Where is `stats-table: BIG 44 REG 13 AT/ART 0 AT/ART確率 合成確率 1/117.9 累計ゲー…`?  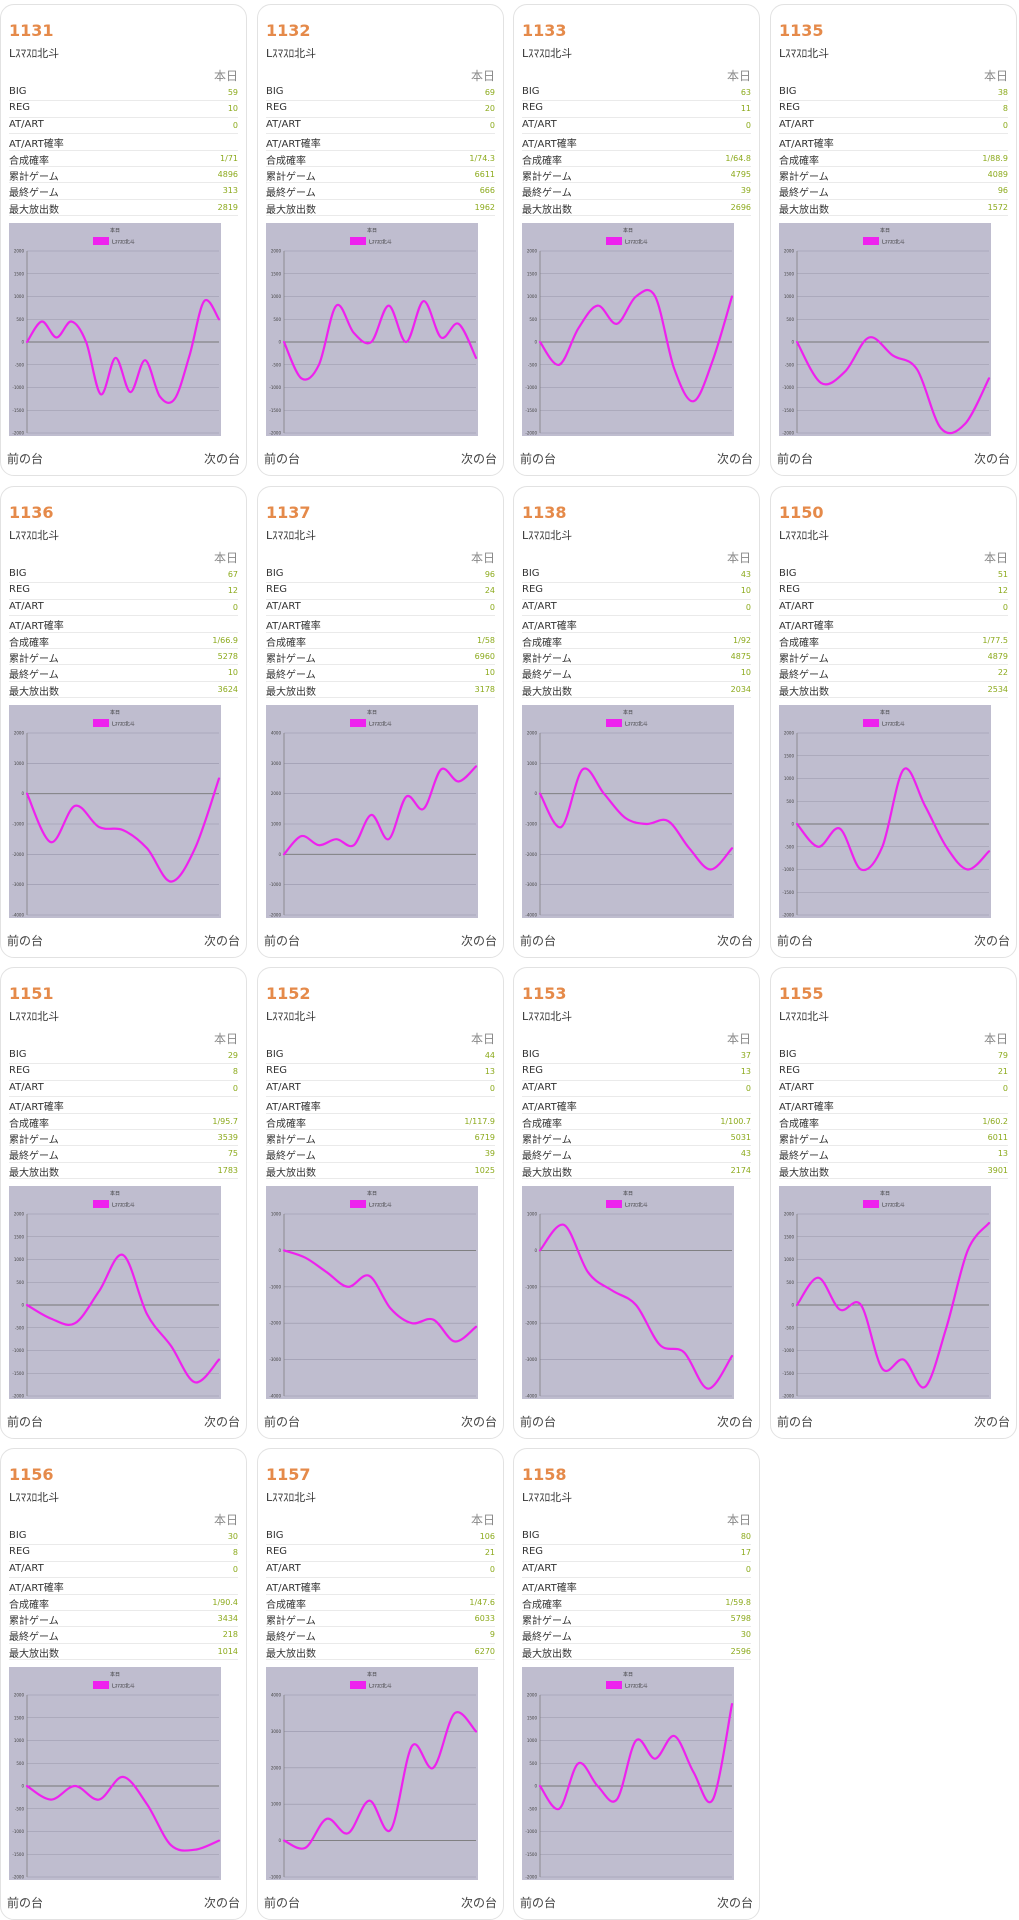 stats-table: BIG 44 REG 13 AT/ART 0 AT/ART確率 合成確率 1/117.9 累計ゲー… is located at coordinates (380, 1114).